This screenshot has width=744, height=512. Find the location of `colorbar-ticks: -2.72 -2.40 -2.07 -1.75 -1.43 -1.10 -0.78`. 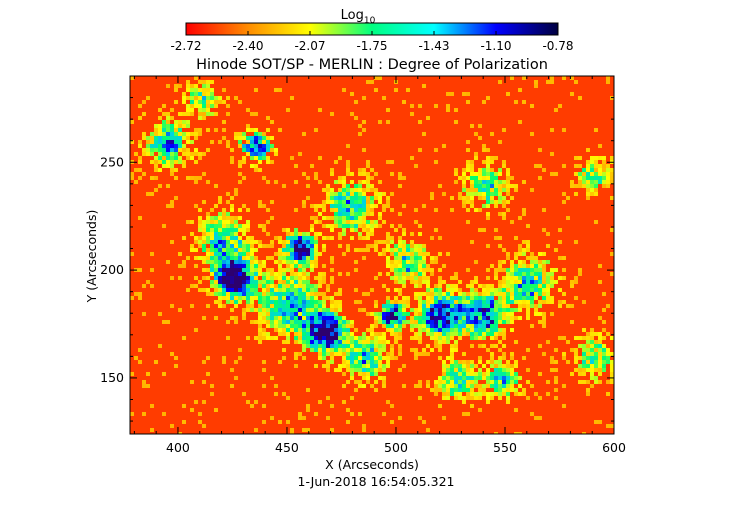

colorbar-ticks: -2.72 -2.40 -2.07 -1.75 -1.43 -1.10 -0.78 is located at coordinates (372, 42).